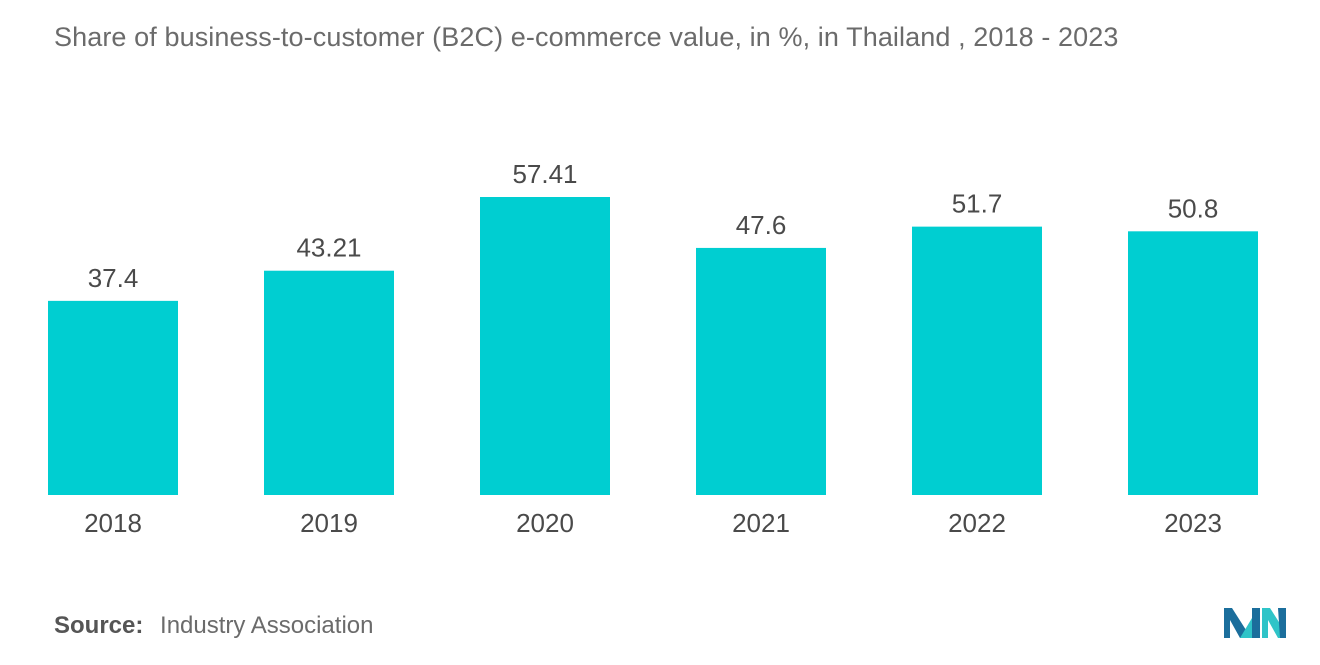 The image size is (1320, 665). Describe the element at coordinates (329, 382) in the screenshot. I see `bar-2019` at that location.